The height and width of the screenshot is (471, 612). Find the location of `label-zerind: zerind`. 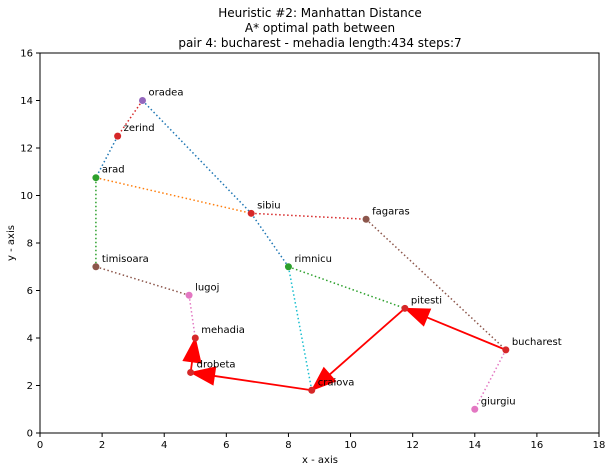

label-zerind: zerind is located at coordinates (139, 128).